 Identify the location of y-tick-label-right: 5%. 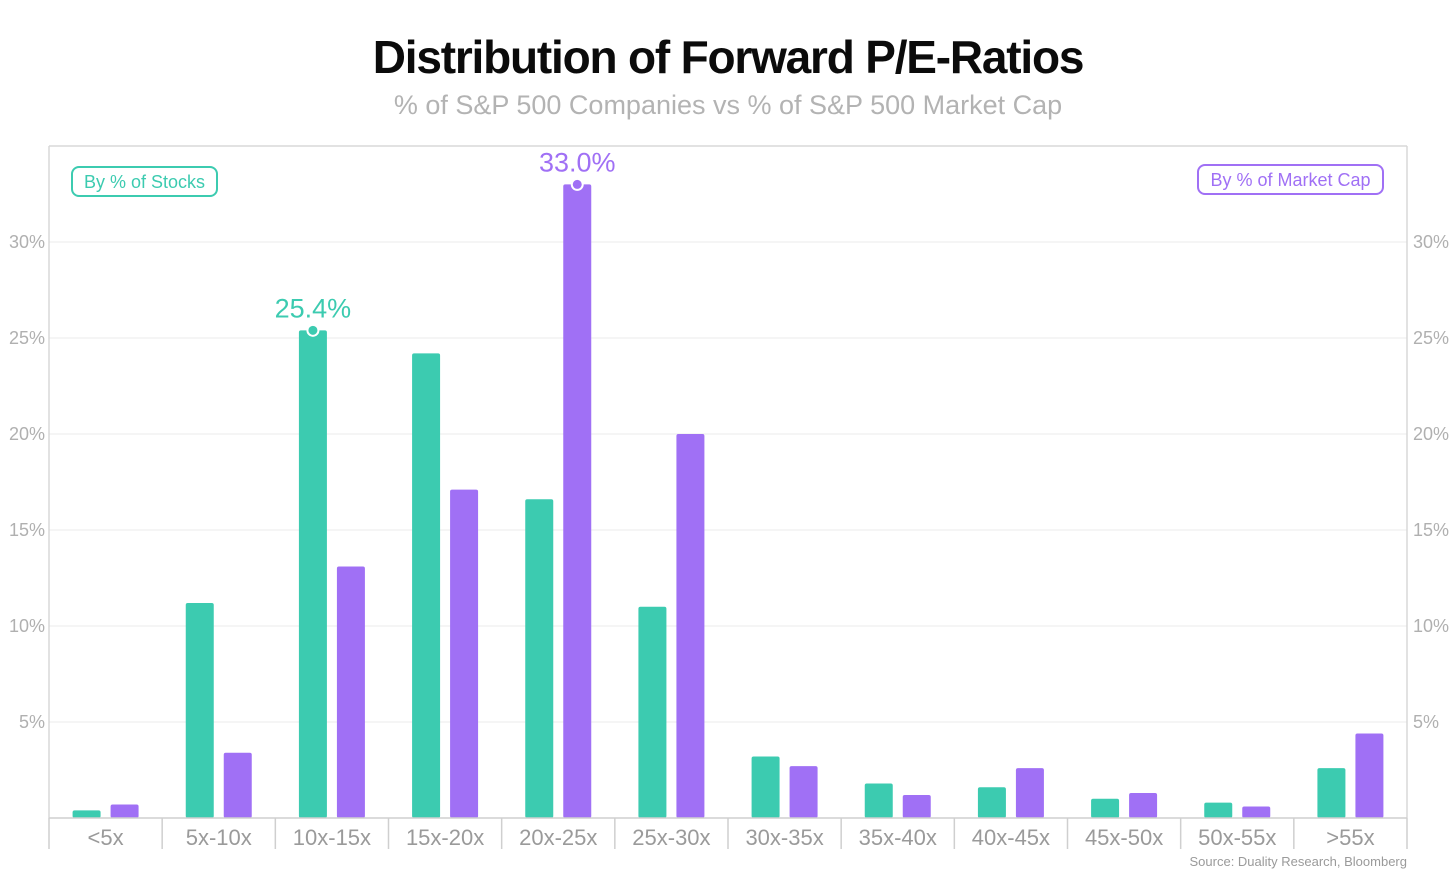
(1426, 722).